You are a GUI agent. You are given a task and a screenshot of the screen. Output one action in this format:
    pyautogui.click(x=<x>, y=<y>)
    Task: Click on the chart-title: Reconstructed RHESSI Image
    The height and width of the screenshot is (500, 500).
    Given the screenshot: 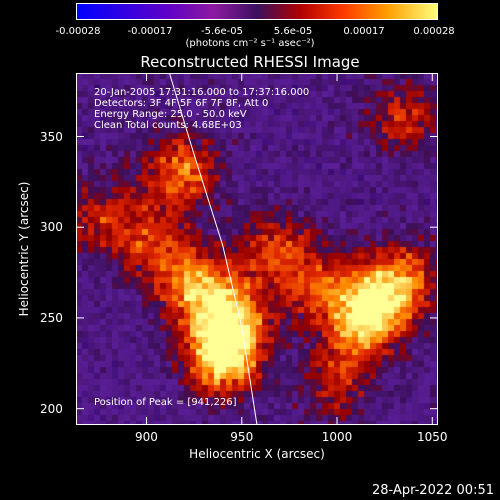 What is the action you would take?
    pyautogui.click(x=250, y=62)
    